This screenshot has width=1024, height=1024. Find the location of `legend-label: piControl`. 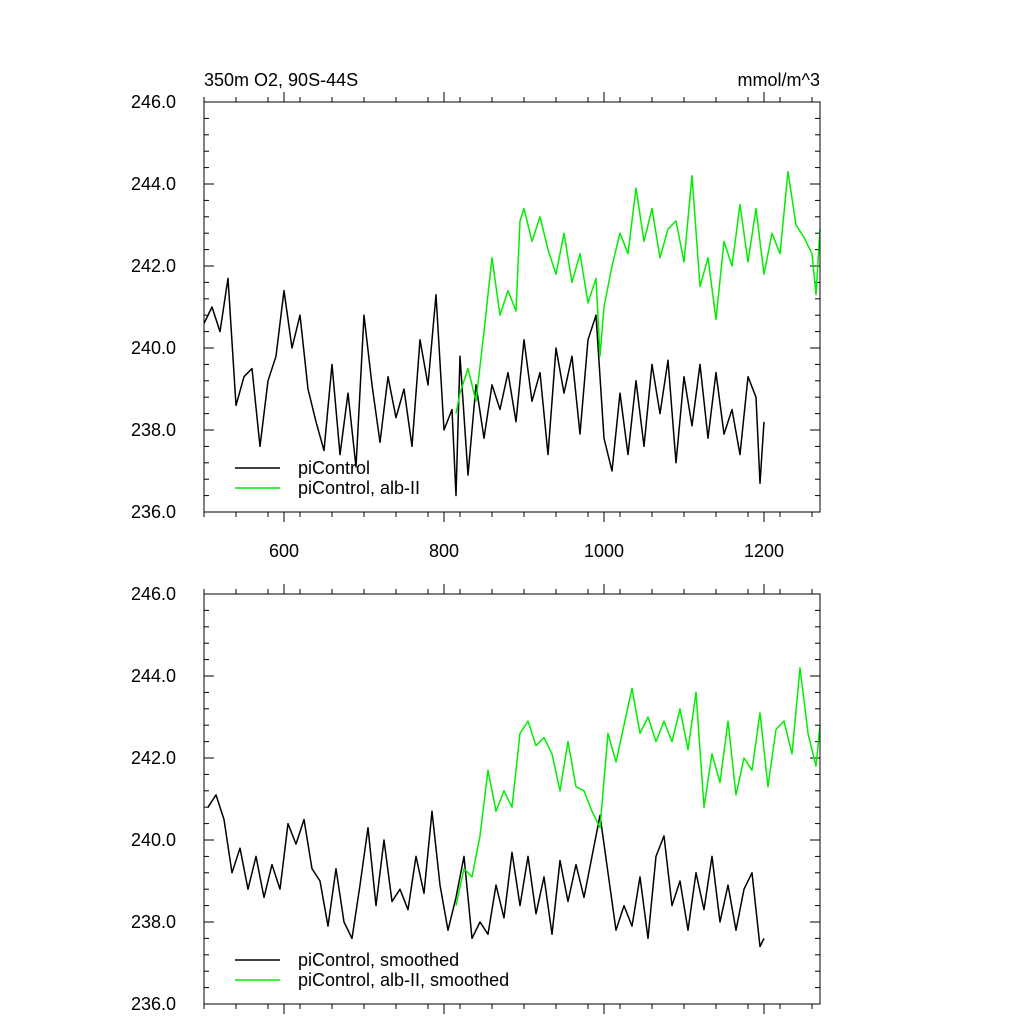

legend-label: piControl is located at coordinates (334, 468).